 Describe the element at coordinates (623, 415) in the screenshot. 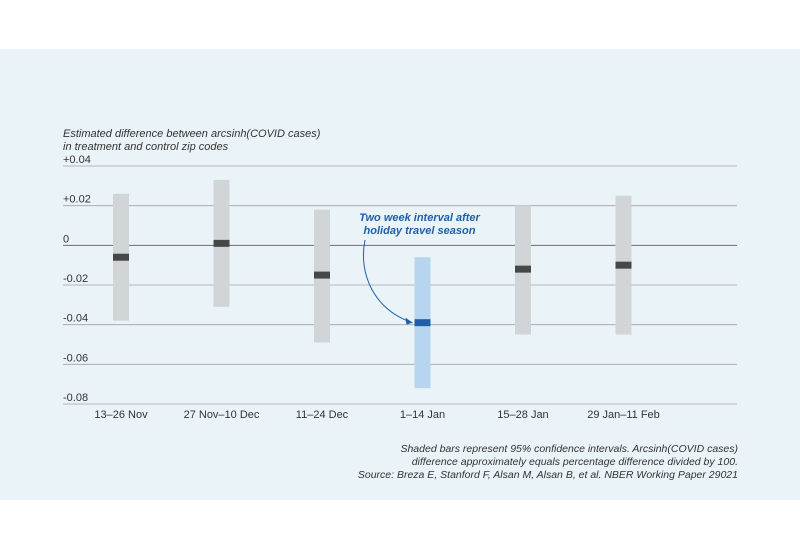

I see `x-tick-label: 29 Jan–11 Feb` at that location.